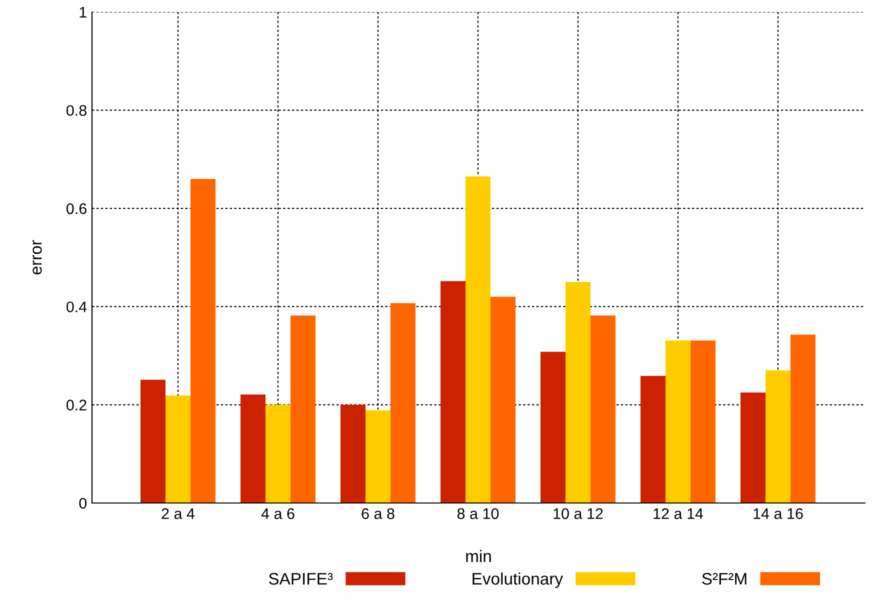  What do you see at coordinates (578, 514) in the screenshot?
I see `x-tick-label: 10 a 12` at bounding box center [578, 514].